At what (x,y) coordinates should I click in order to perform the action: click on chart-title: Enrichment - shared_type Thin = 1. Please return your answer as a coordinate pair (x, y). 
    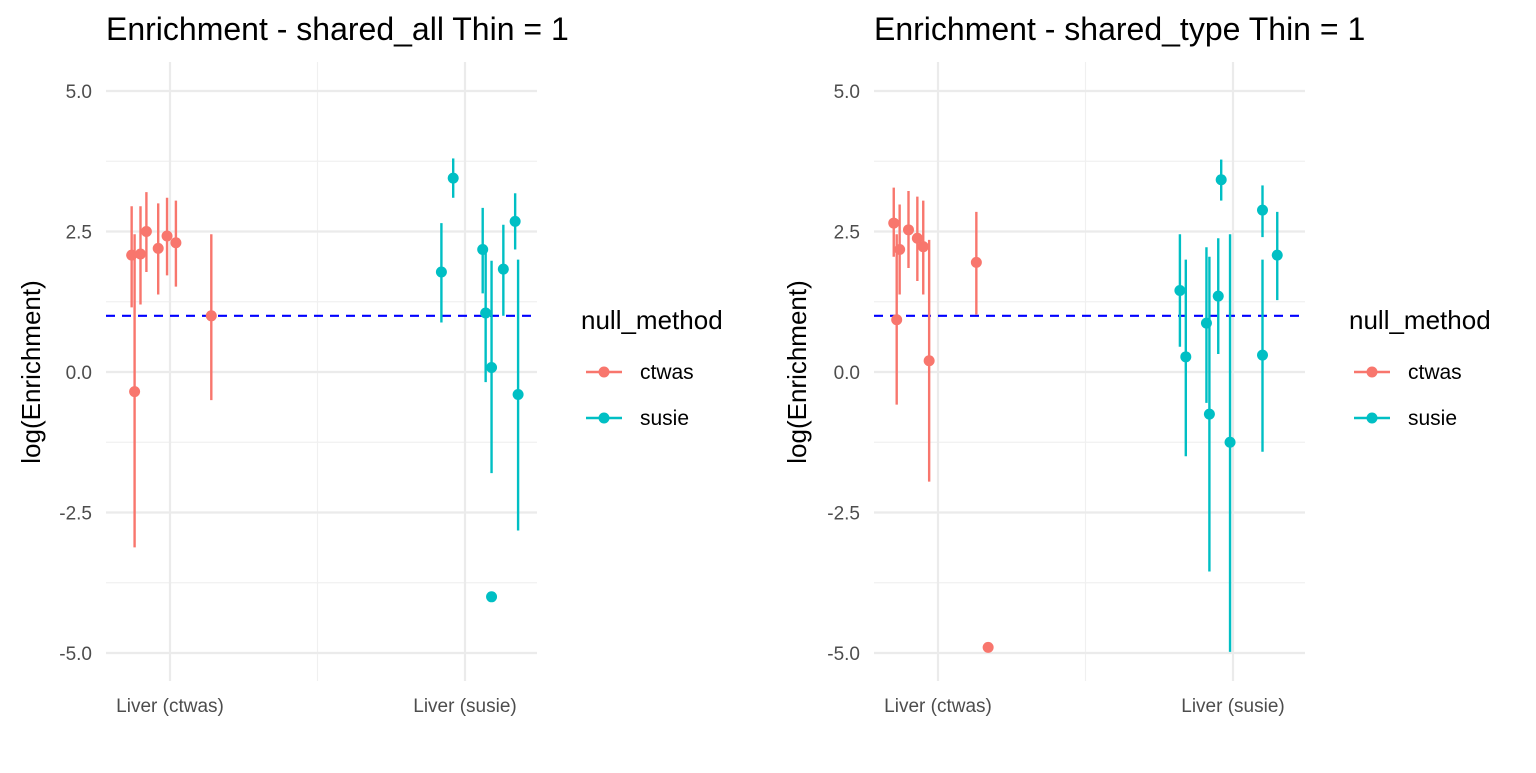
    Looking at the image, I should click on (1119, 29).